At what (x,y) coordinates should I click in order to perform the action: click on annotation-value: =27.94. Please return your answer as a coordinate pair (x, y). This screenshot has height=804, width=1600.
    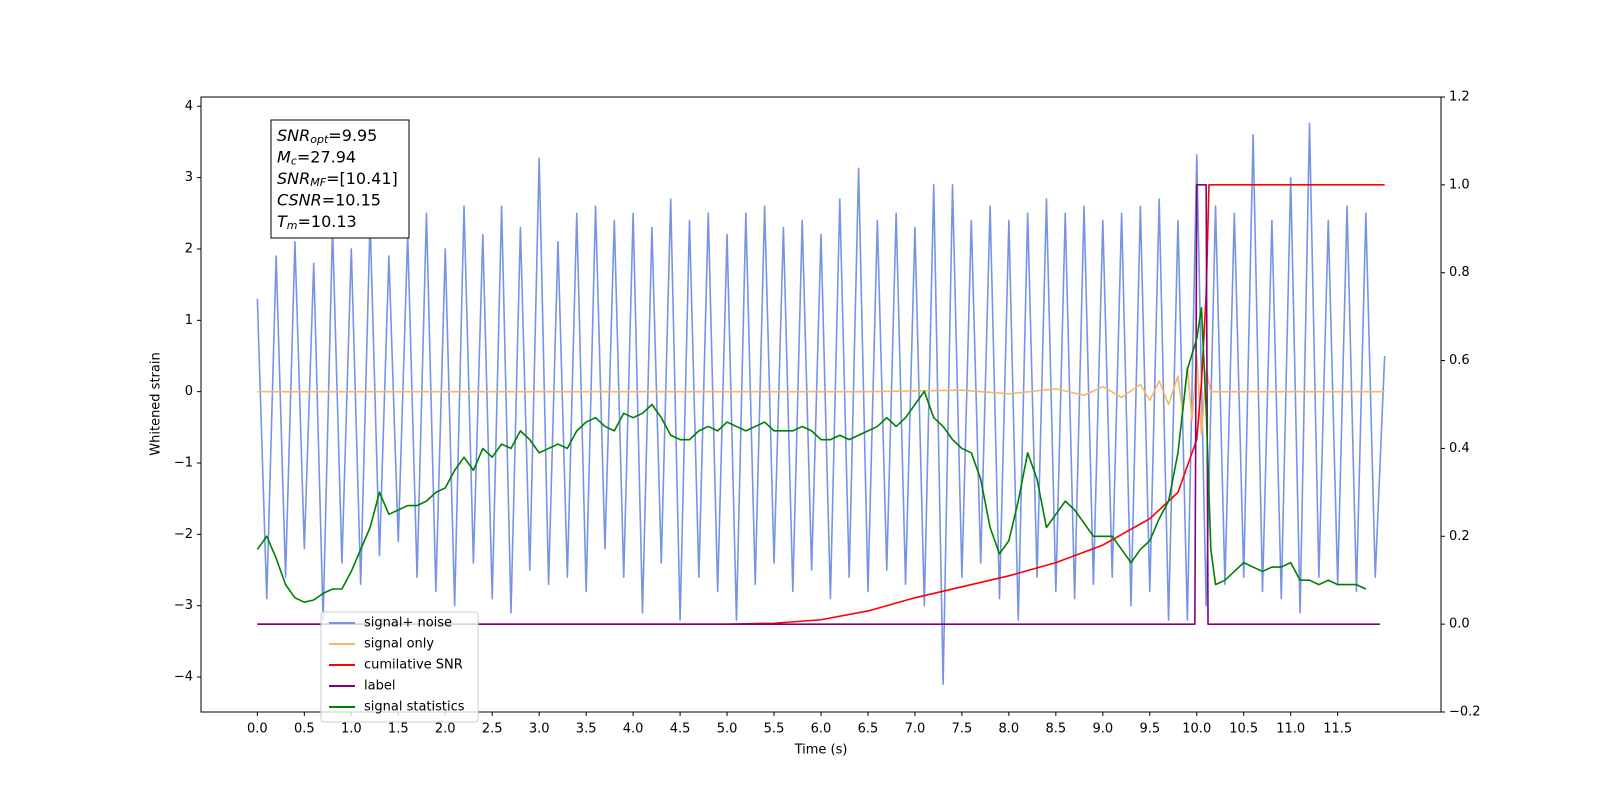
    Looking at the image, I should click on (326, 156).